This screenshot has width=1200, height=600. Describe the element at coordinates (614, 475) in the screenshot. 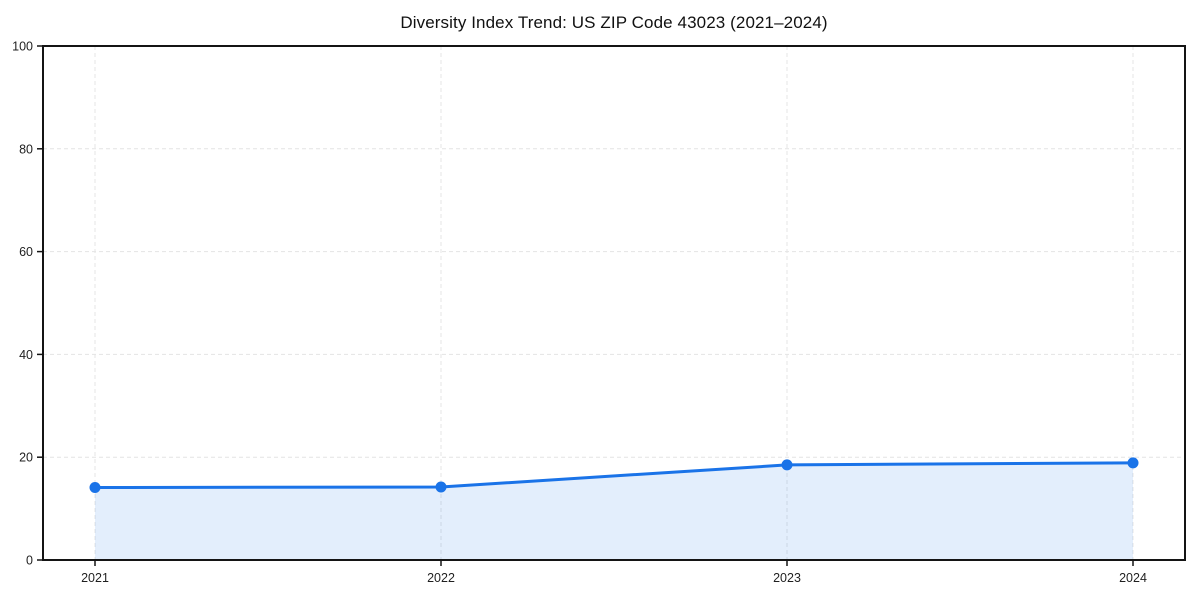

I see `trend-line` at that location.